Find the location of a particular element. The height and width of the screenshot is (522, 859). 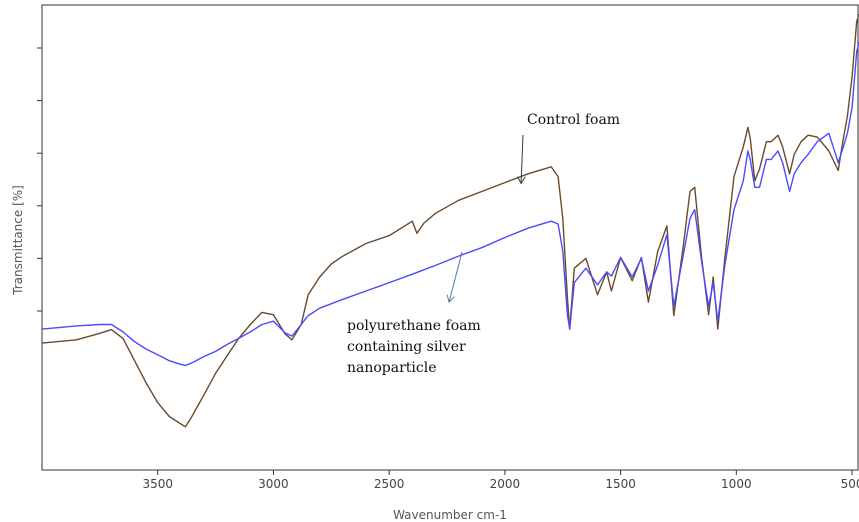

y-axis-title: Transmittance [%] is located at coordinates (18, 240).